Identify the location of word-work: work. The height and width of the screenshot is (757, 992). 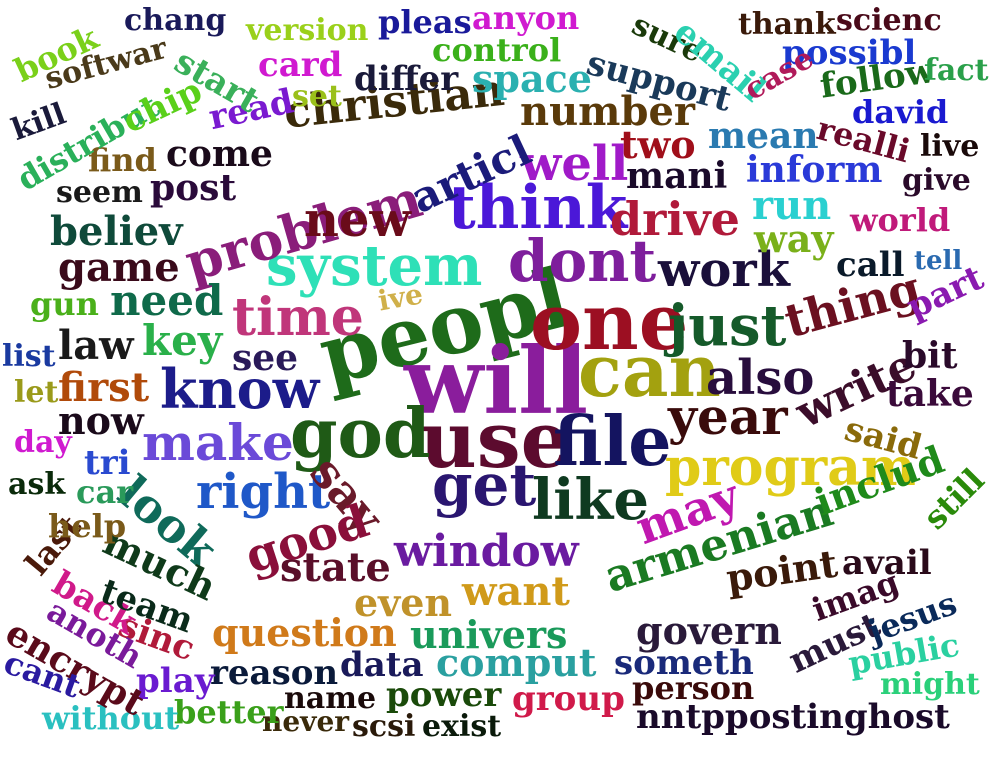
(724, 270).